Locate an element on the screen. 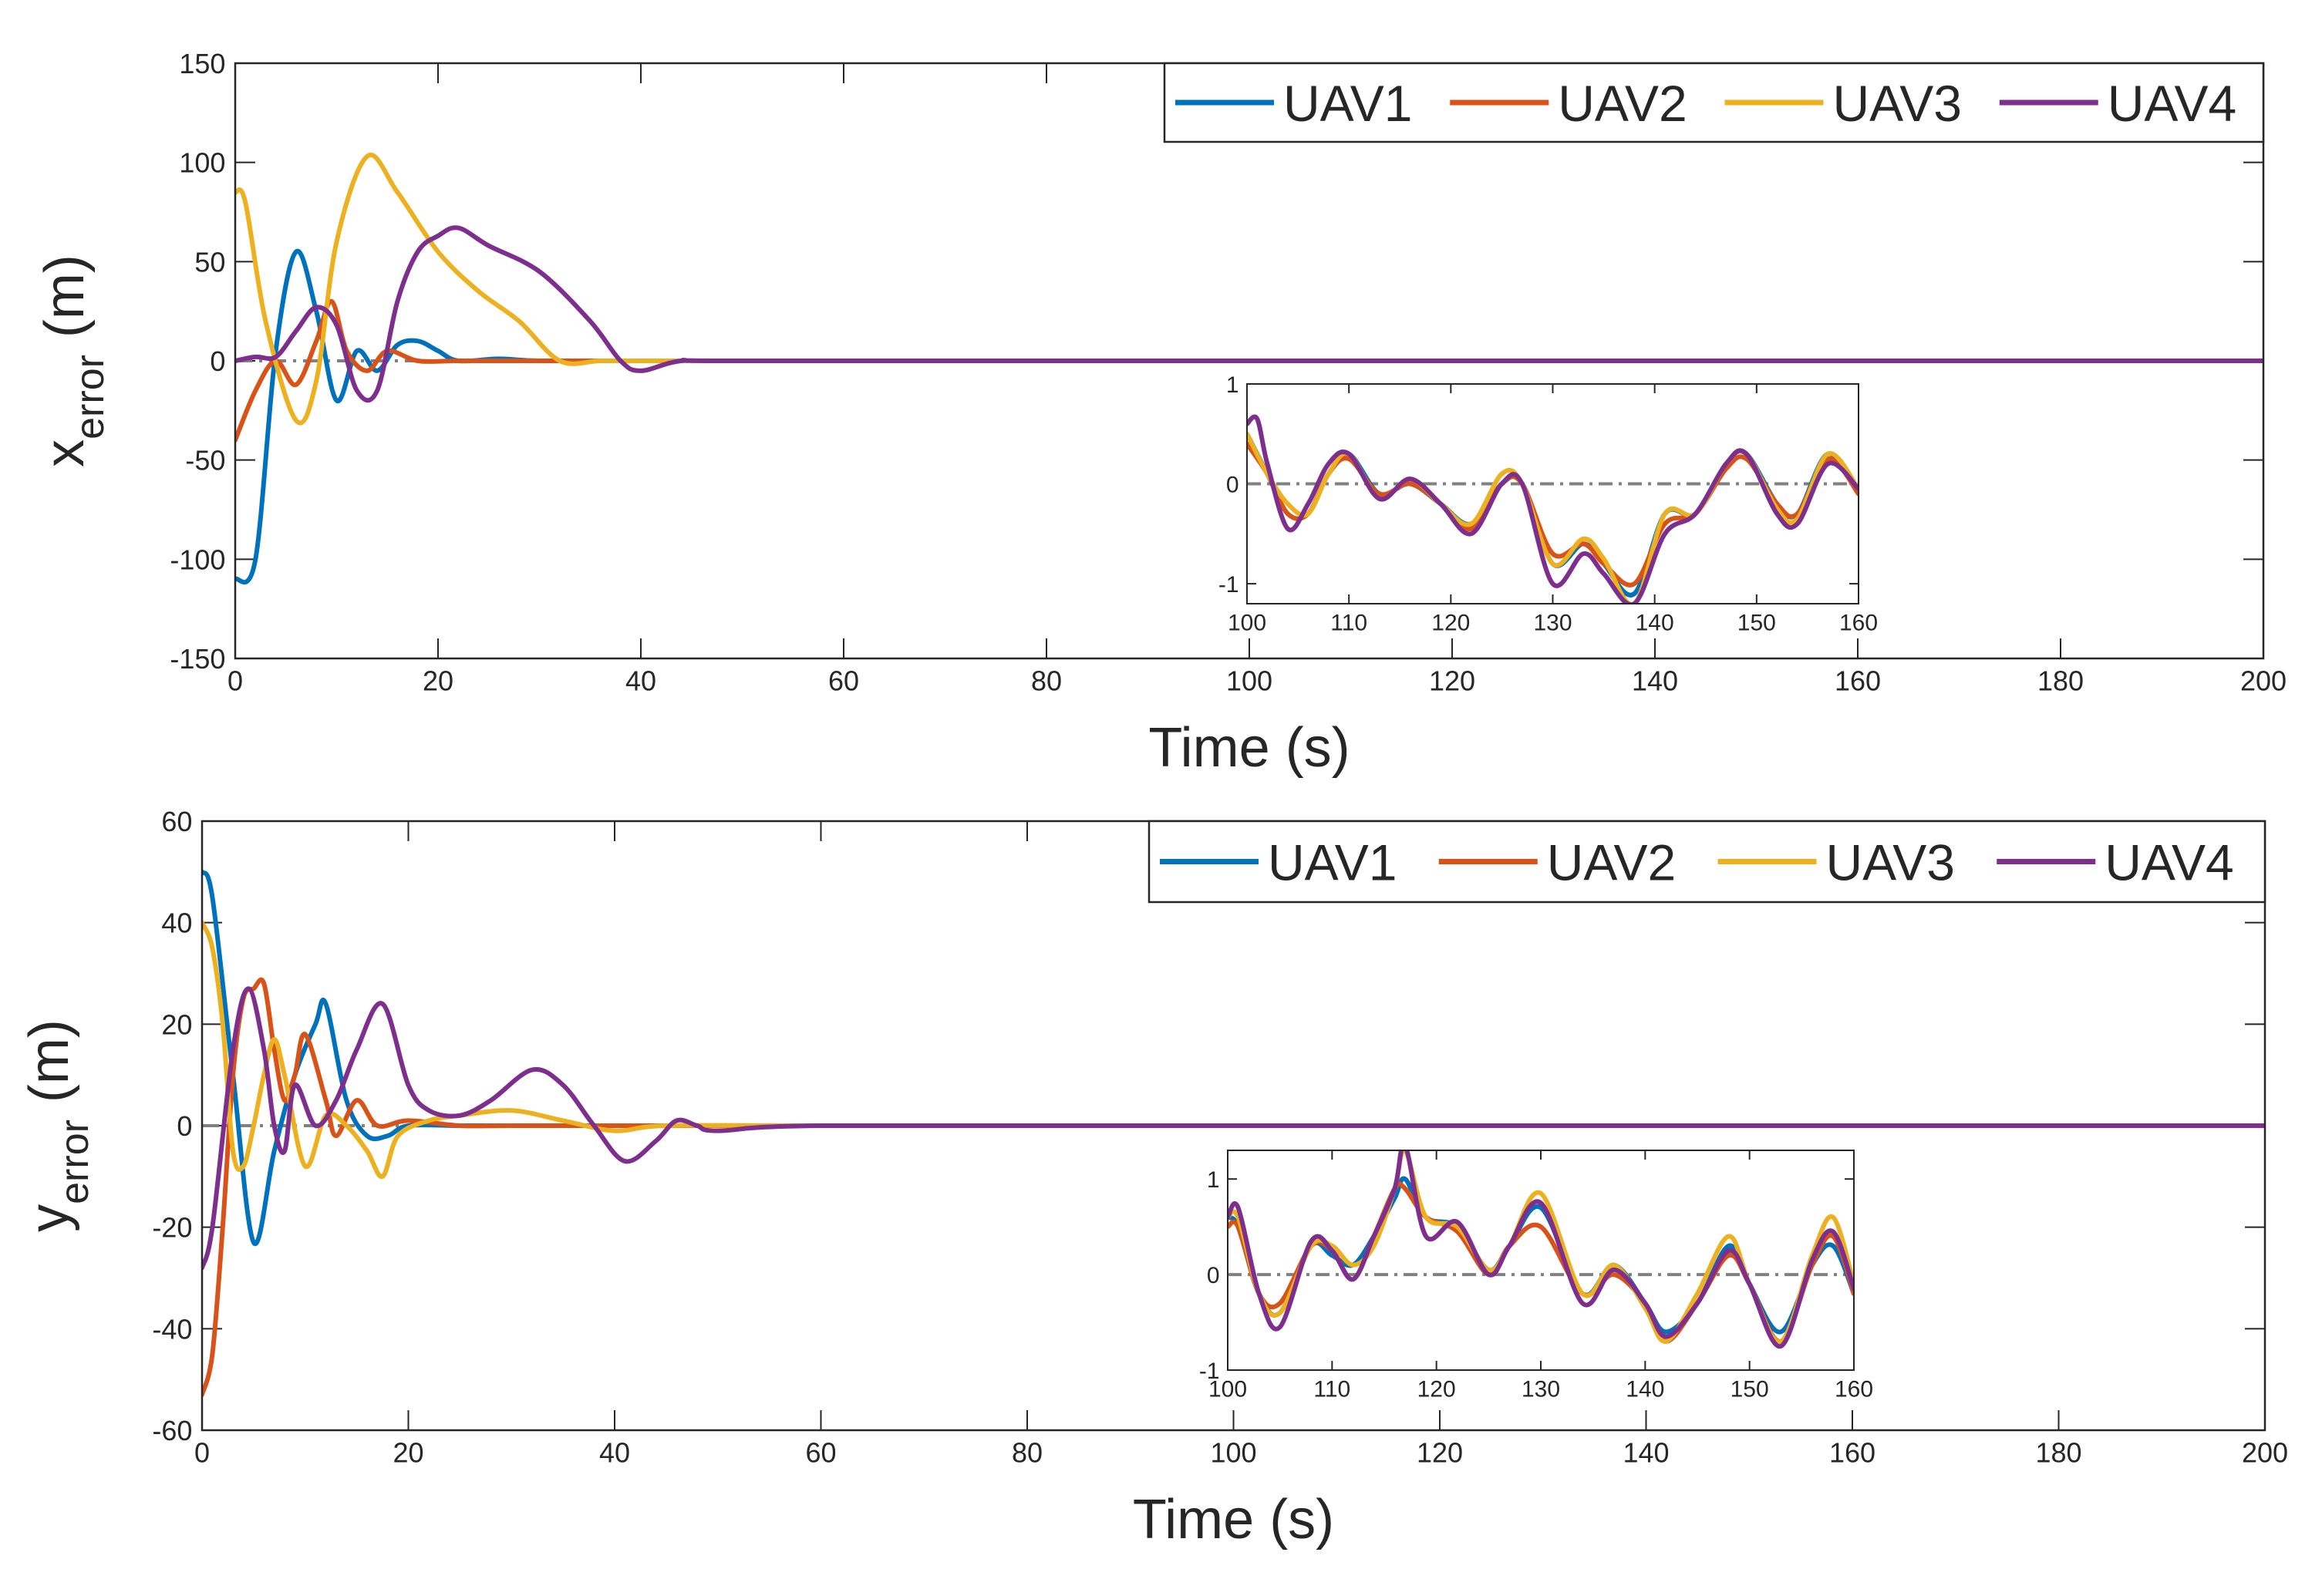  y-tick-label: 60 is located at coordinates (176, 822).